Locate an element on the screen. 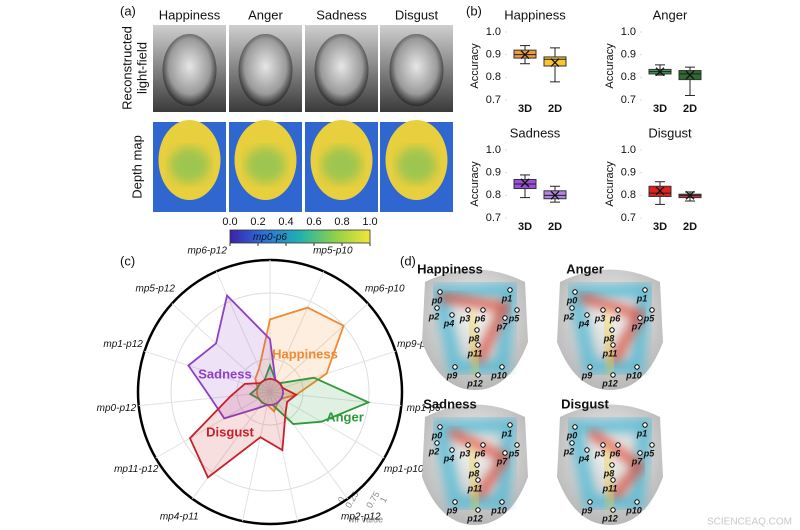 This screenshot has width=800, height=530. column-label: Disgust is located at coordinates (417, 14).